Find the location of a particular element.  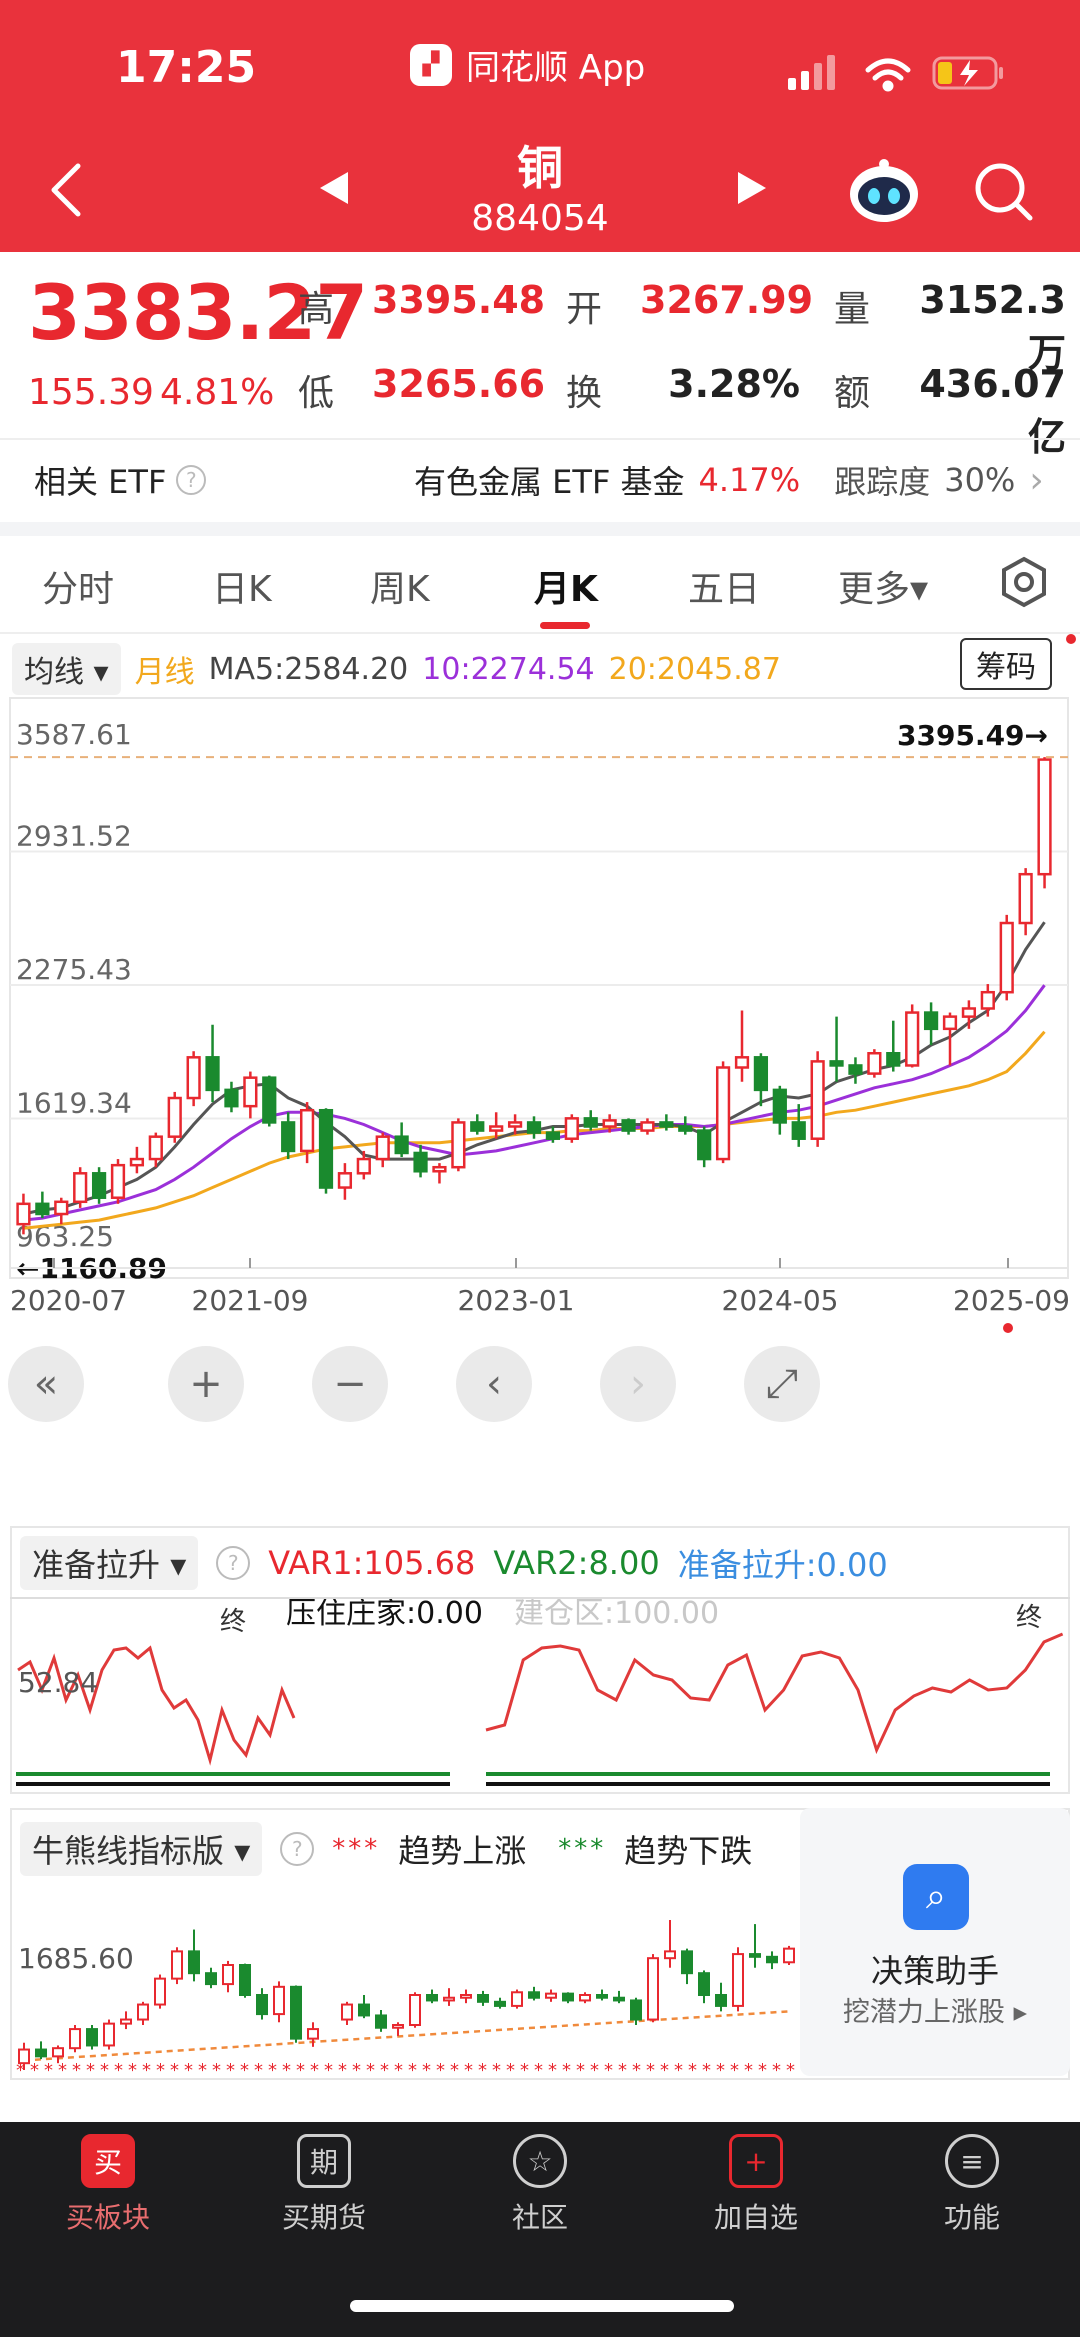

nav-community: ☆ 社区 is located at coordinates (540, 2185).